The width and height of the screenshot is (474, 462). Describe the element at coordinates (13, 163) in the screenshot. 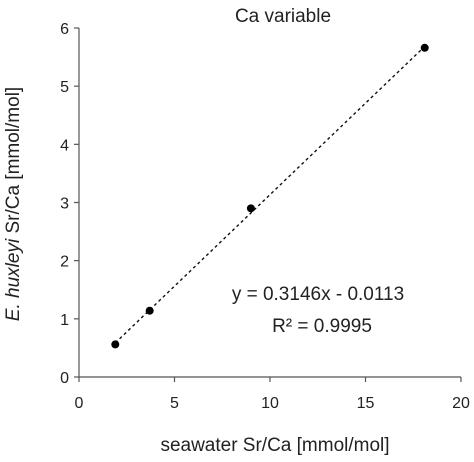

I see `y-axis-title-rest: Sr/Ca [mmol/mol]` at that location.